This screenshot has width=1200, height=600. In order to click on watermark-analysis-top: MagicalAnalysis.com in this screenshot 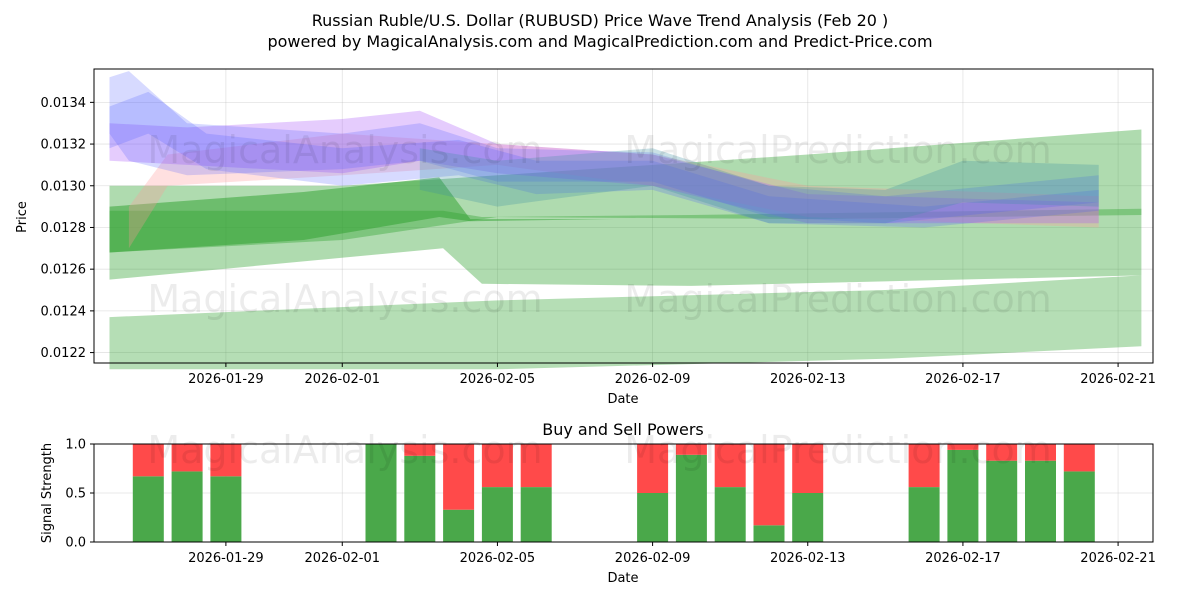, I will do `click(344, 150)`.